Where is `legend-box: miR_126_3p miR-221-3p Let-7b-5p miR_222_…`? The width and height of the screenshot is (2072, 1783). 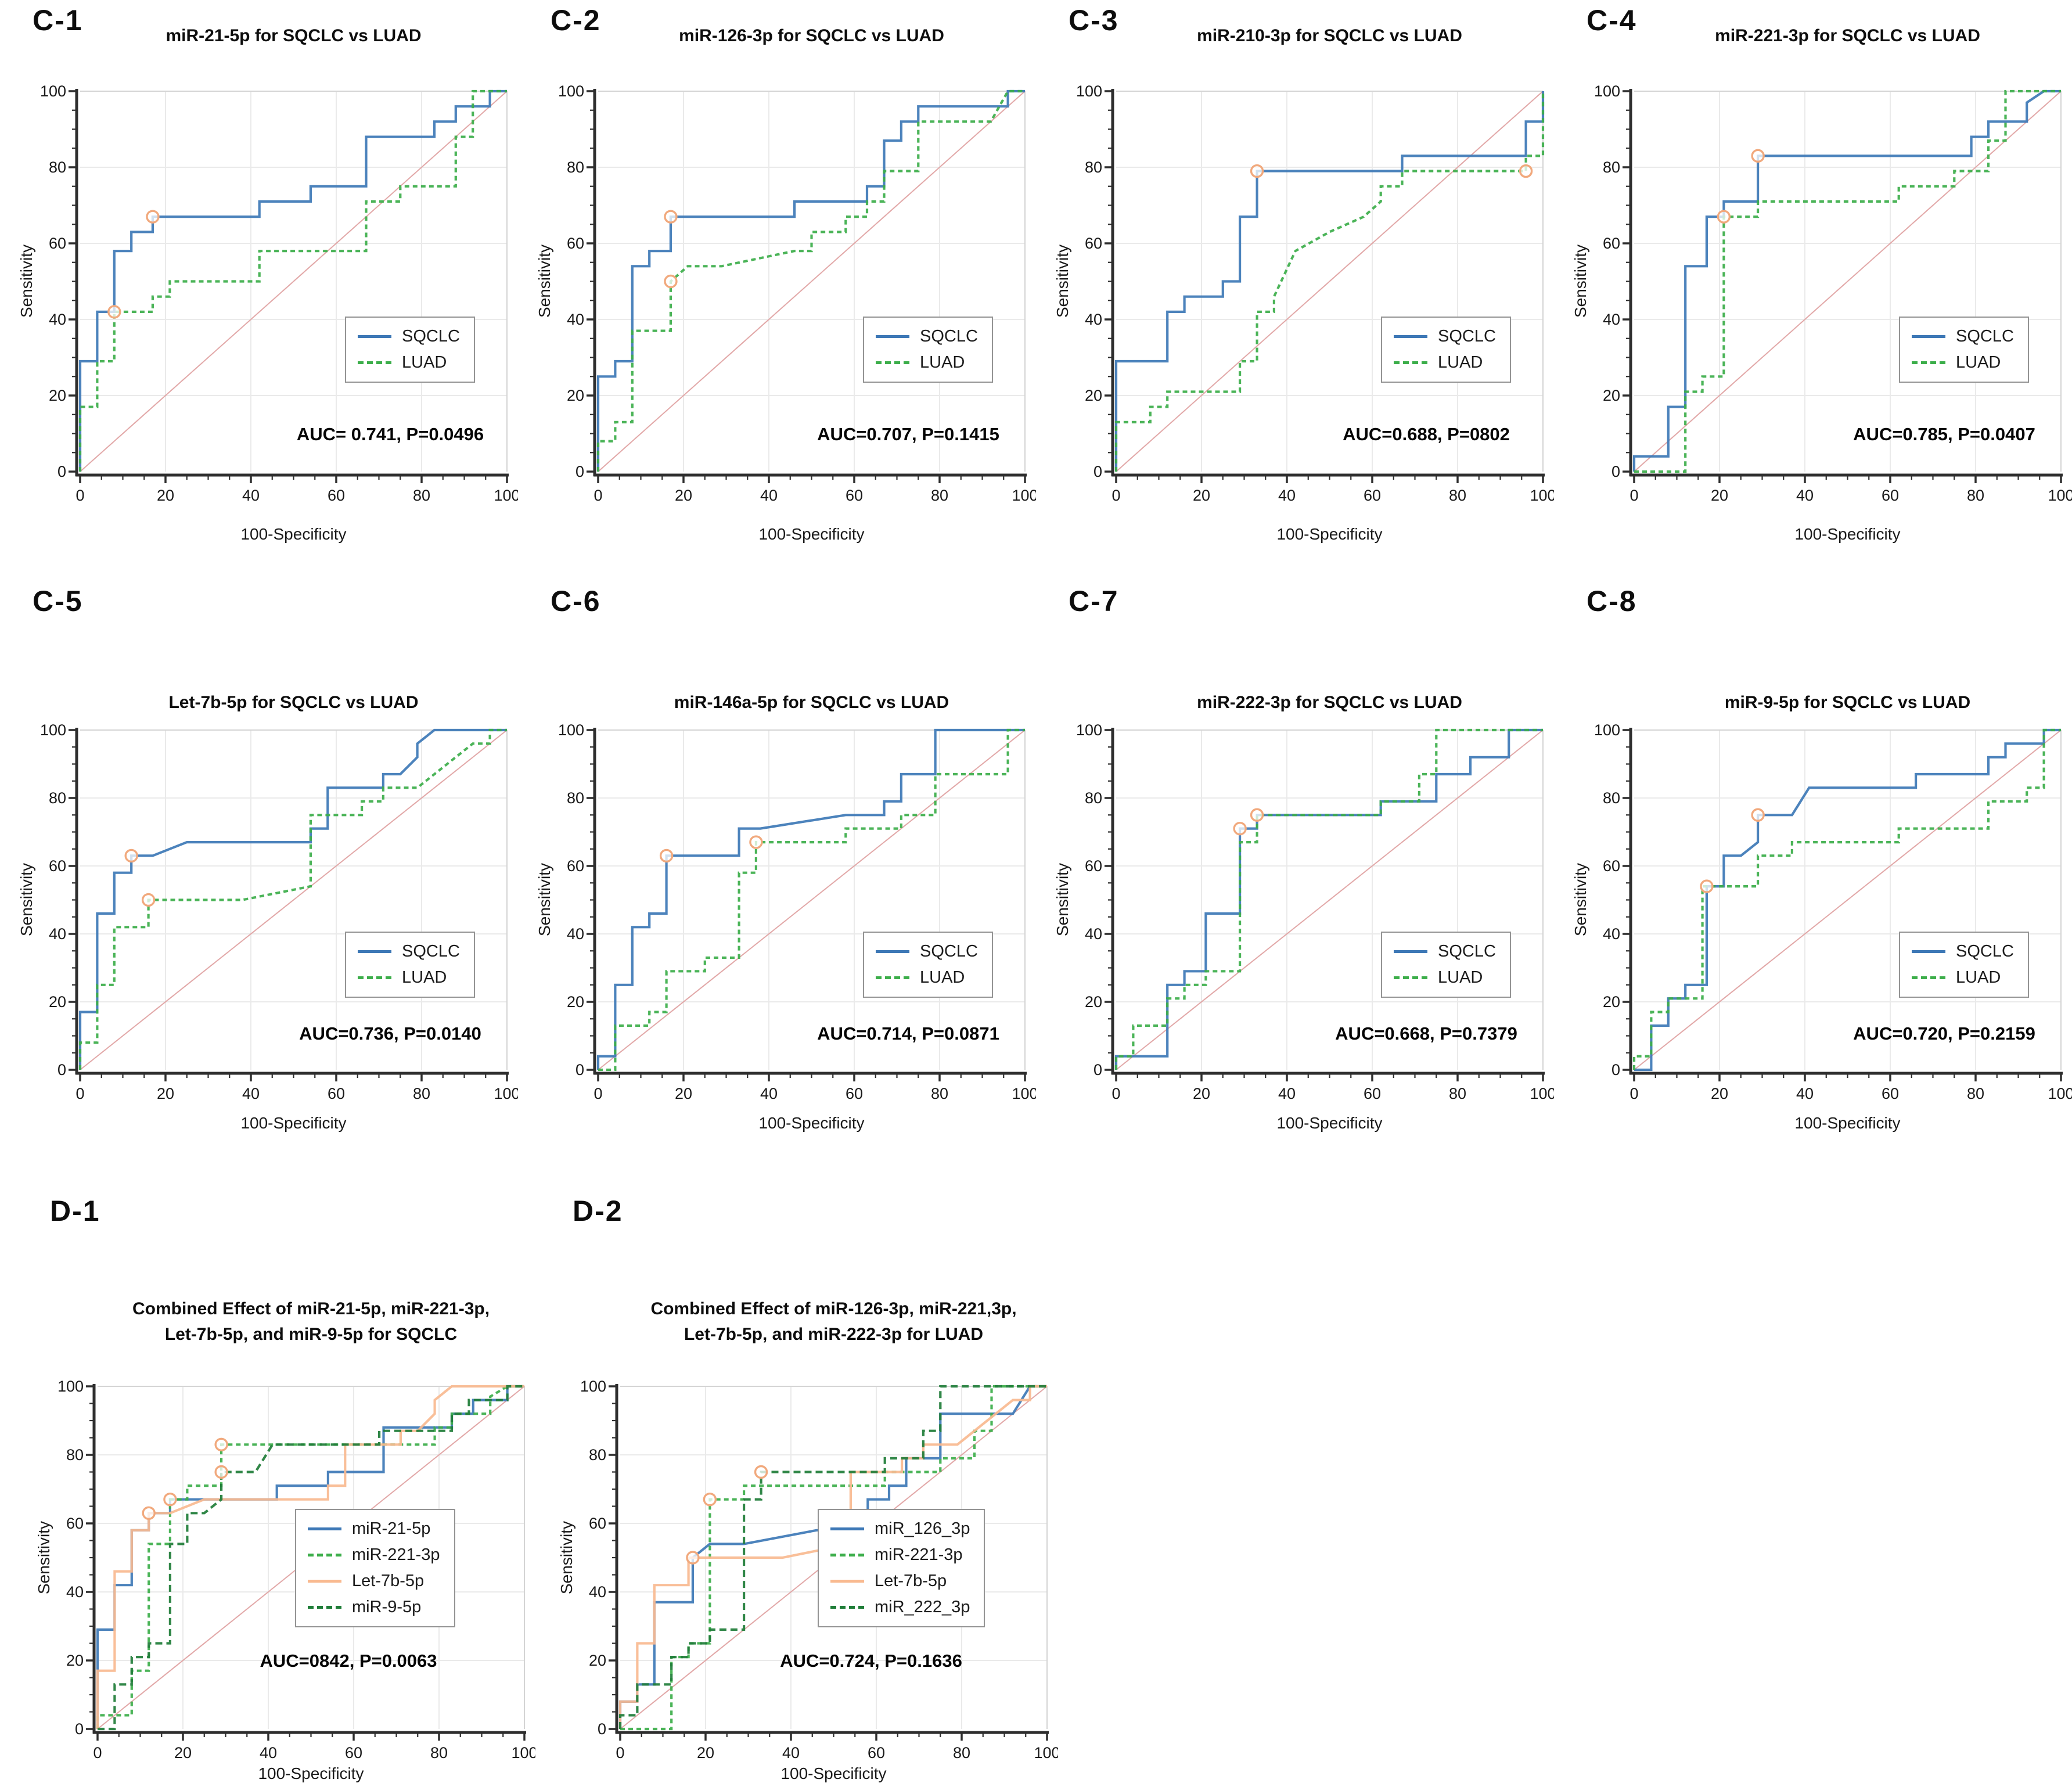 legend-box: miR_126_3p miR-221-3p Let-7b-5p miR_222_… is located at coordinates (901, 1568).